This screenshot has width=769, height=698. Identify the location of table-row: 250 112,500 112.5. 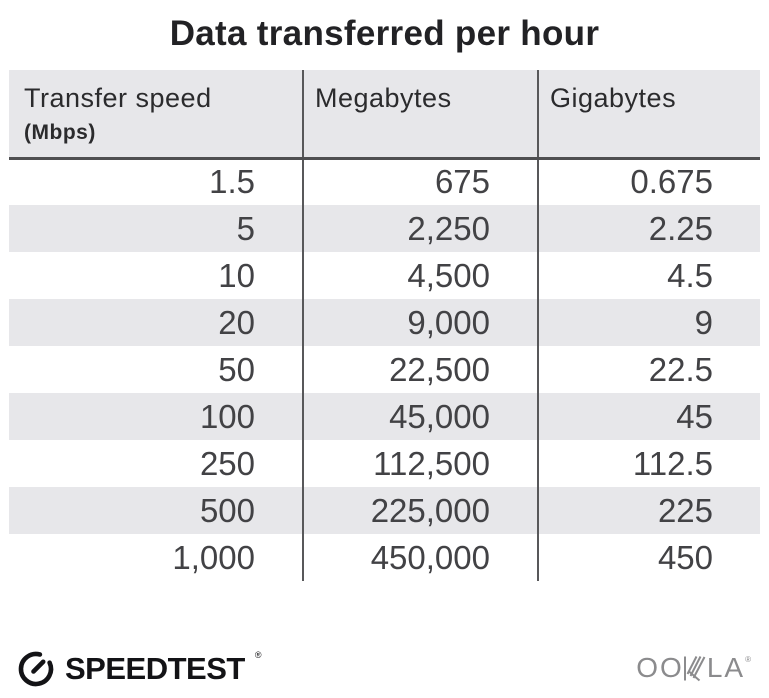
(384, 463).